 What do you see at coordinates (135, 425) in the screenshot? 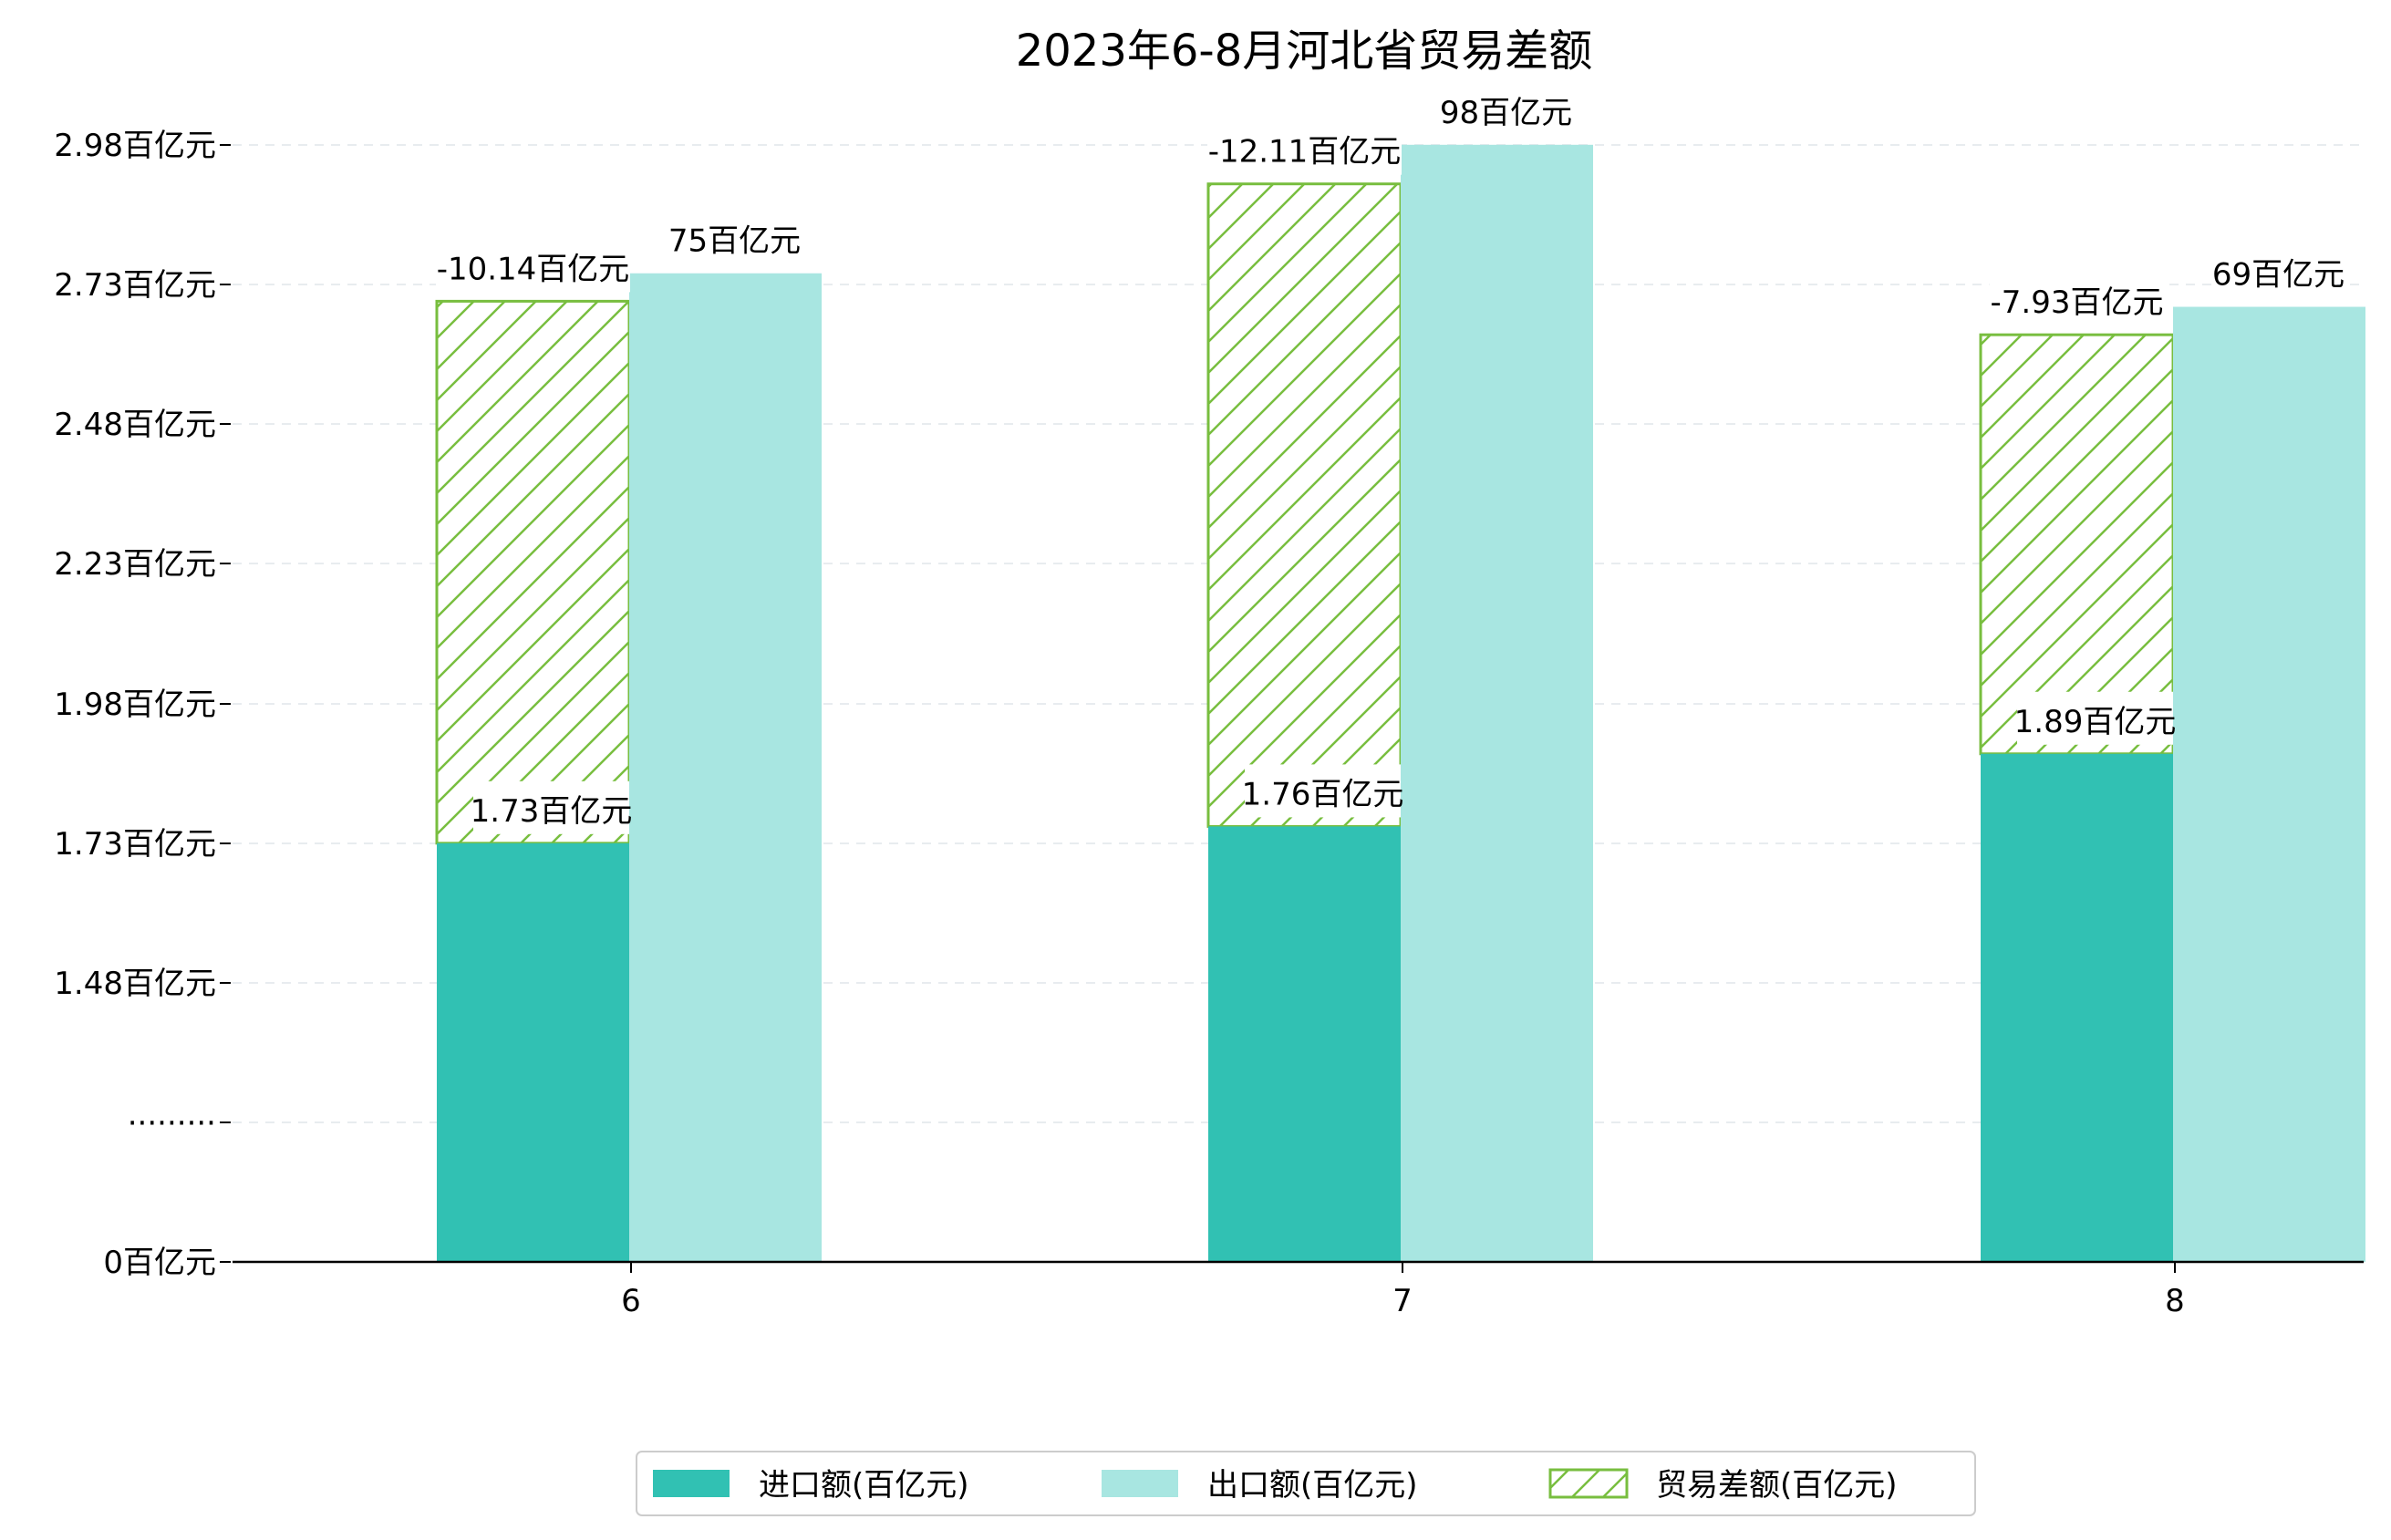
I see `y-tick-label: 2.48百亿元` at bounding box center [135, 425].